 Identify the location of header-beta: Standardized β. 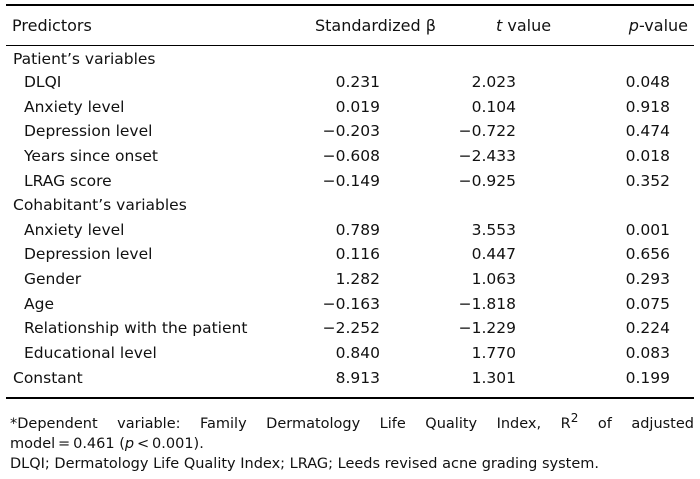
(375, 25).